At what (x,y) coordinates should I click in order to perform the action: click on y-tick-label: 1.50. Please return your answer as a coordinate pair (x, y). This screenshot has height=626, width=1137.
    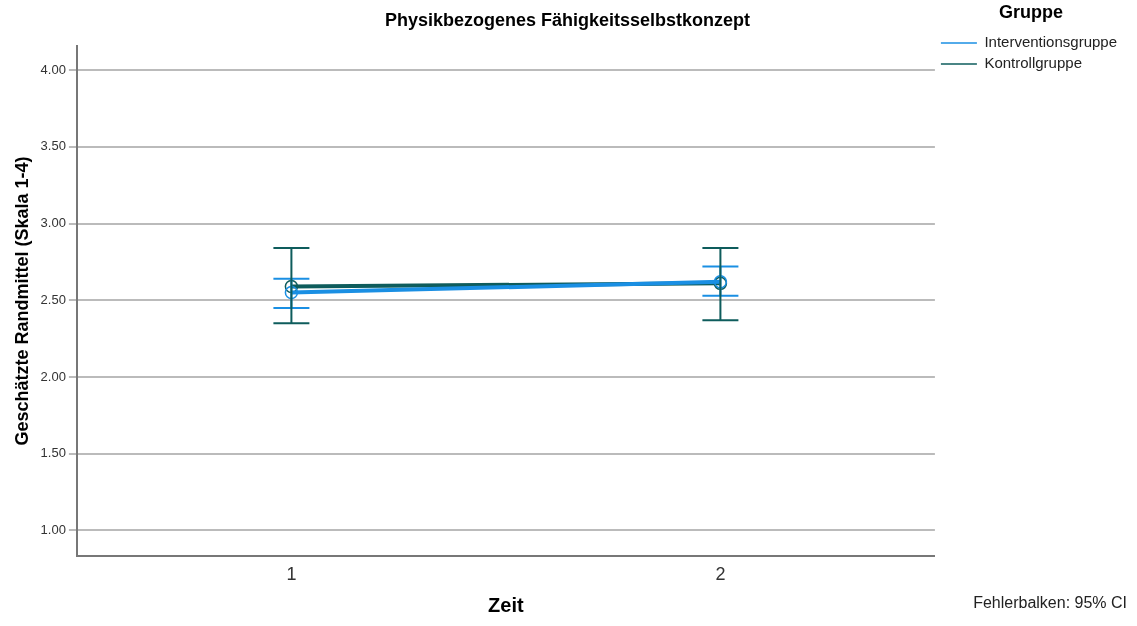
    Looking at the image, I should click on (53, 453).